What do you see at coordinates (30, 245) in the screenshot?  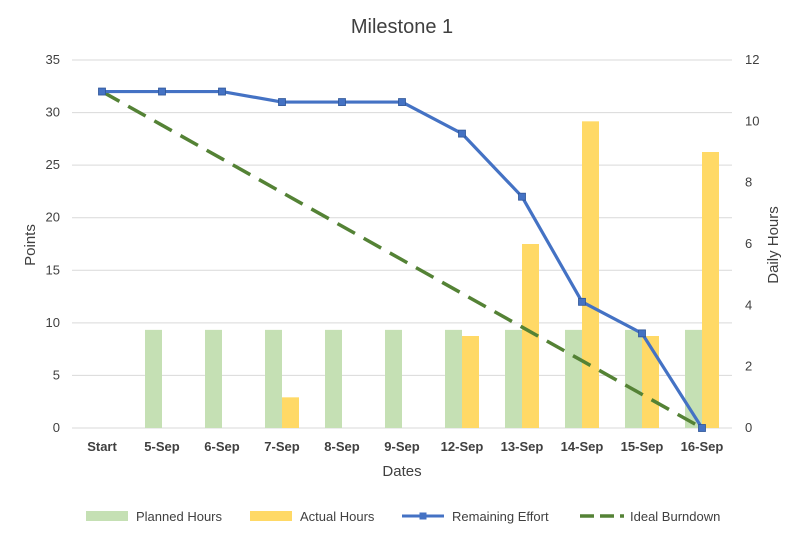 I see `y-axis-title: Points` at bounding box center [30, 245].